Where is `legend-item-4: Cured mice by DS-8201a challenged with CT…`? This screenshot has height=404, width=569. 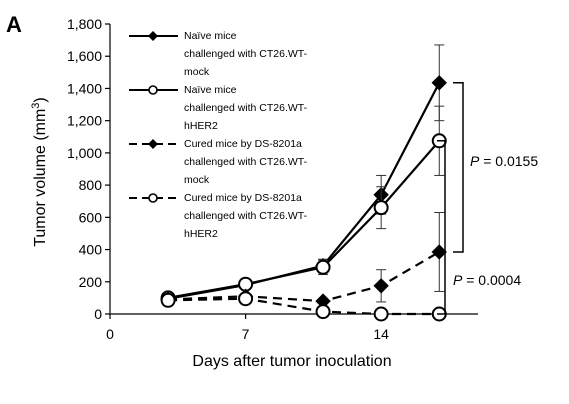
legend-item-4: Cured mice by DS-8201a challenged with CT… is located at coordinates (218, 216).